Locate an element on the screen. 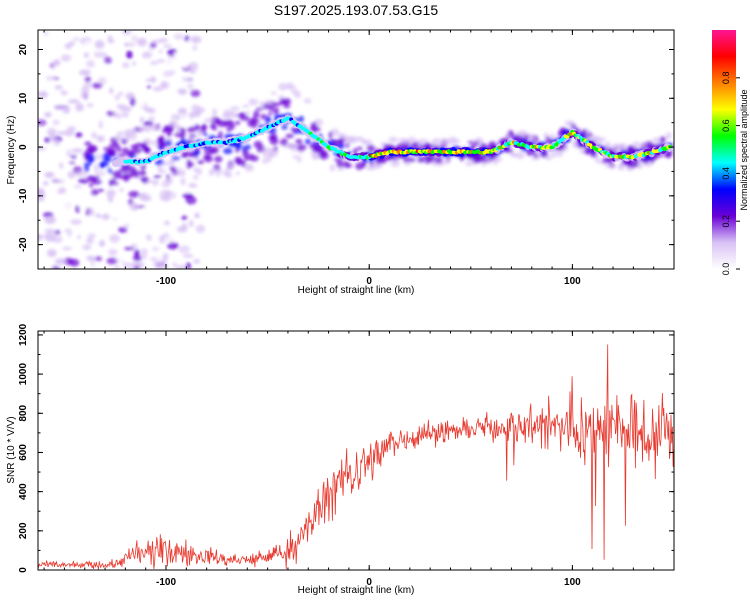  colorbar-tick-label: 0.4 is located at coordinates (726, 173).